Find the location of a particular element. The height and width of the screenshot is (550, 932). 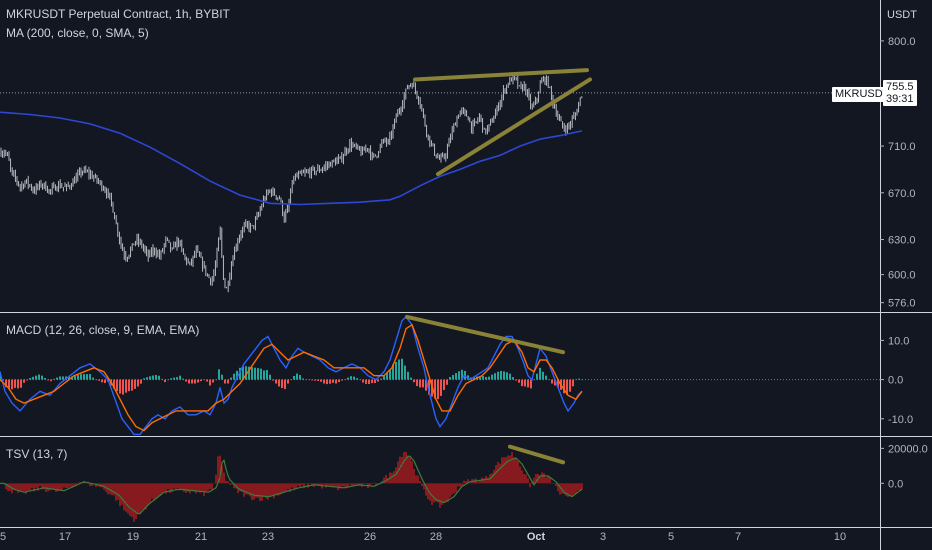

price-tick-label: 800.0 is located at coordinates (902, 42).